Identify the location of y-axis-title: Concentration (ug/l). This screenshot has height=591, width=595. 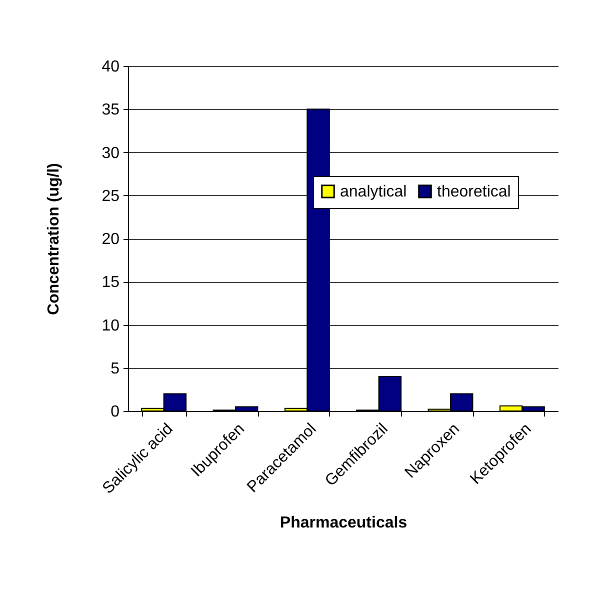
(54, 239).